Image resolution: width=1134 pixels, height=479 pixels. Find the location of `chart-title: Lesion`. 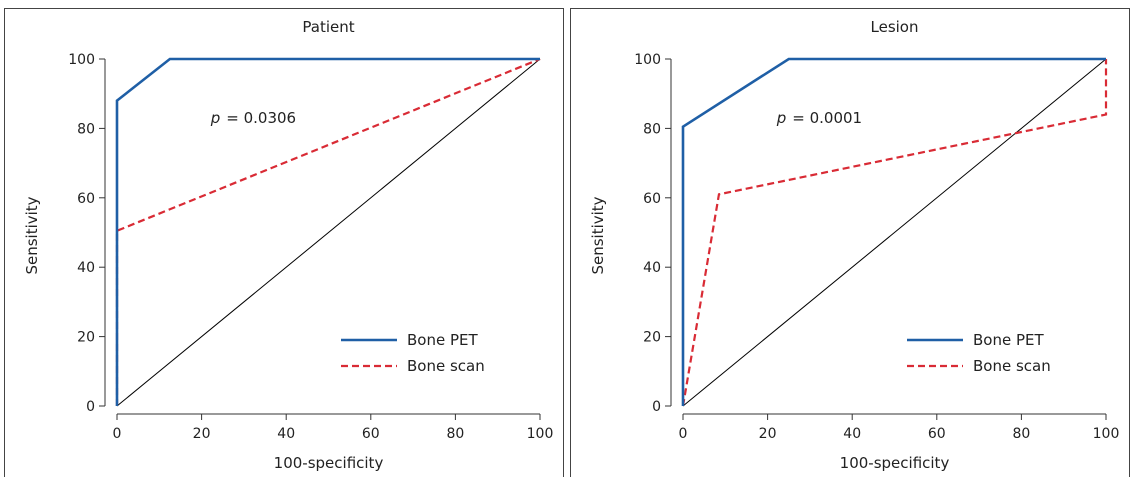

chart-title: Lesion is located at coordinates (895, 27).